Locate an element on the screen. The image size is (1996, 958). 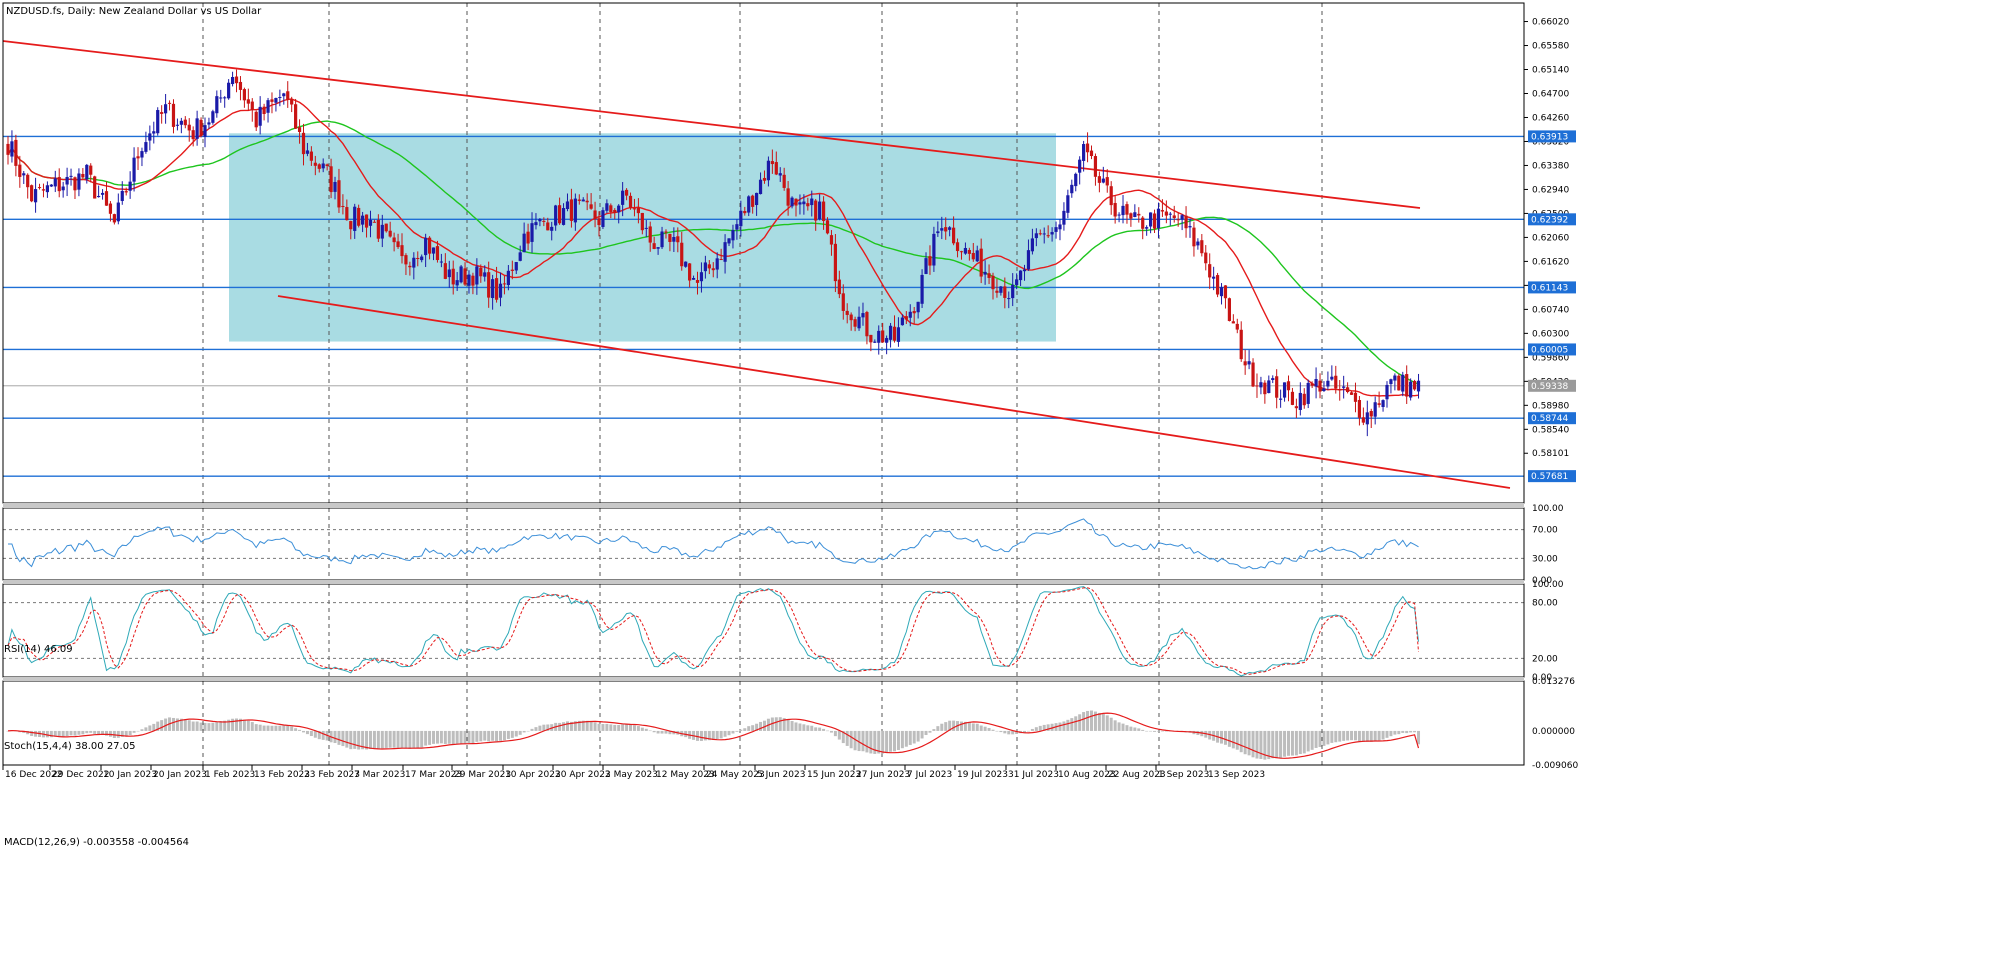
price-axis-label: 0.62940 is located at coordinates (1550, 190).